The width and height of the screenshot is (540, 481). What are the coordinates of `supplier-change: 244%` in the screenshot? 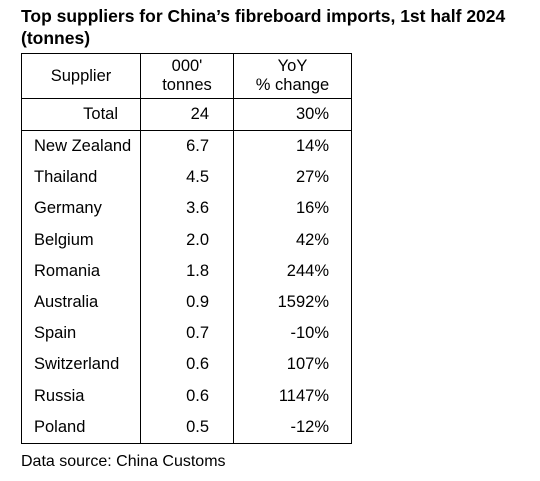 It's located at (292, 271).